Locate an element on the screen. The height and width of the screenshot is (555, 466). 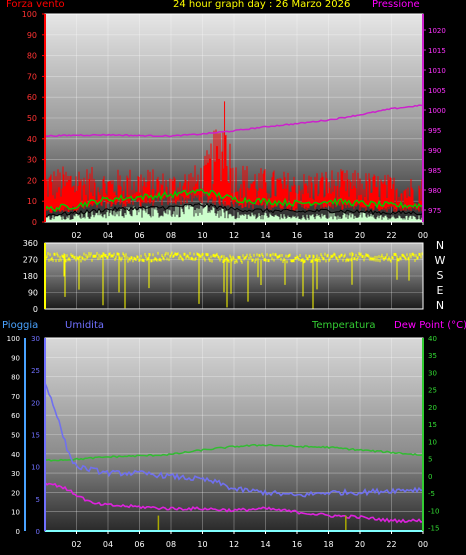
wind-tick-label: 60 is located at coordinates (32, 97).